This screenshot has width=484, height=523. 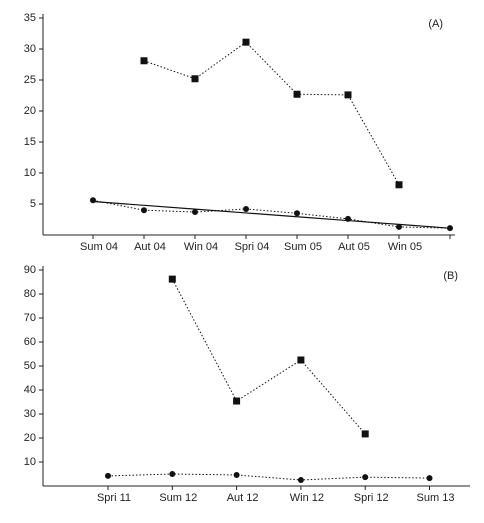 What do you see at coordinates (354, 247) in the screenshot?
I see `x-tick-label: Aut 05` at bounding box center [354, 247].